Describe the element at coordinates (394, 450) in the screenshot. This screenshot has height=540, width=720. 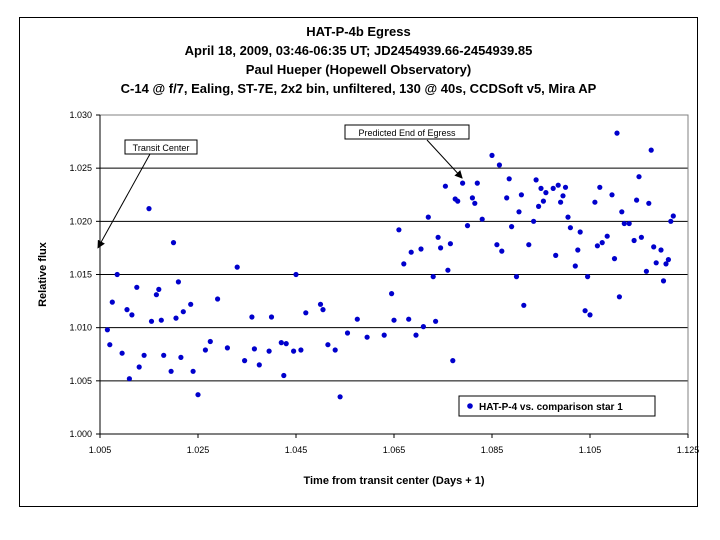
I see `x-tick-label: 1.065` at that location.